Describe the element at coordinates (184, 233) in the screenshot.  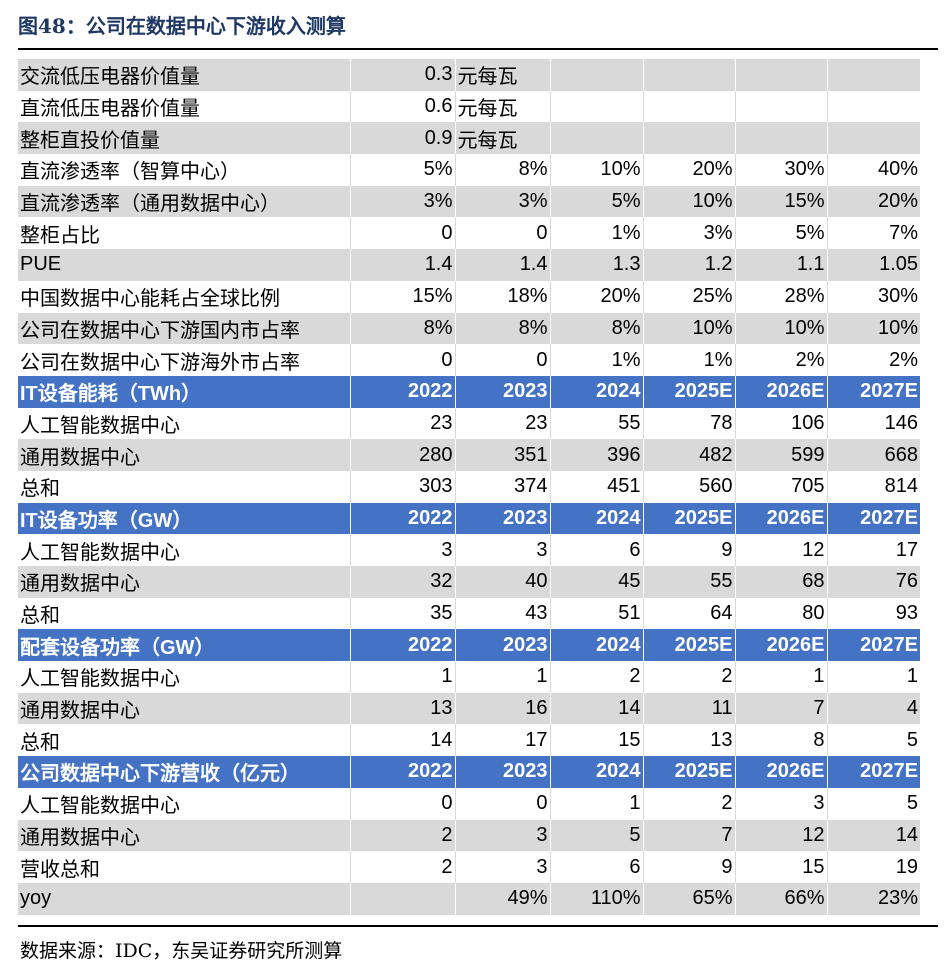
I see `row-label: 整柜占比` at that location.